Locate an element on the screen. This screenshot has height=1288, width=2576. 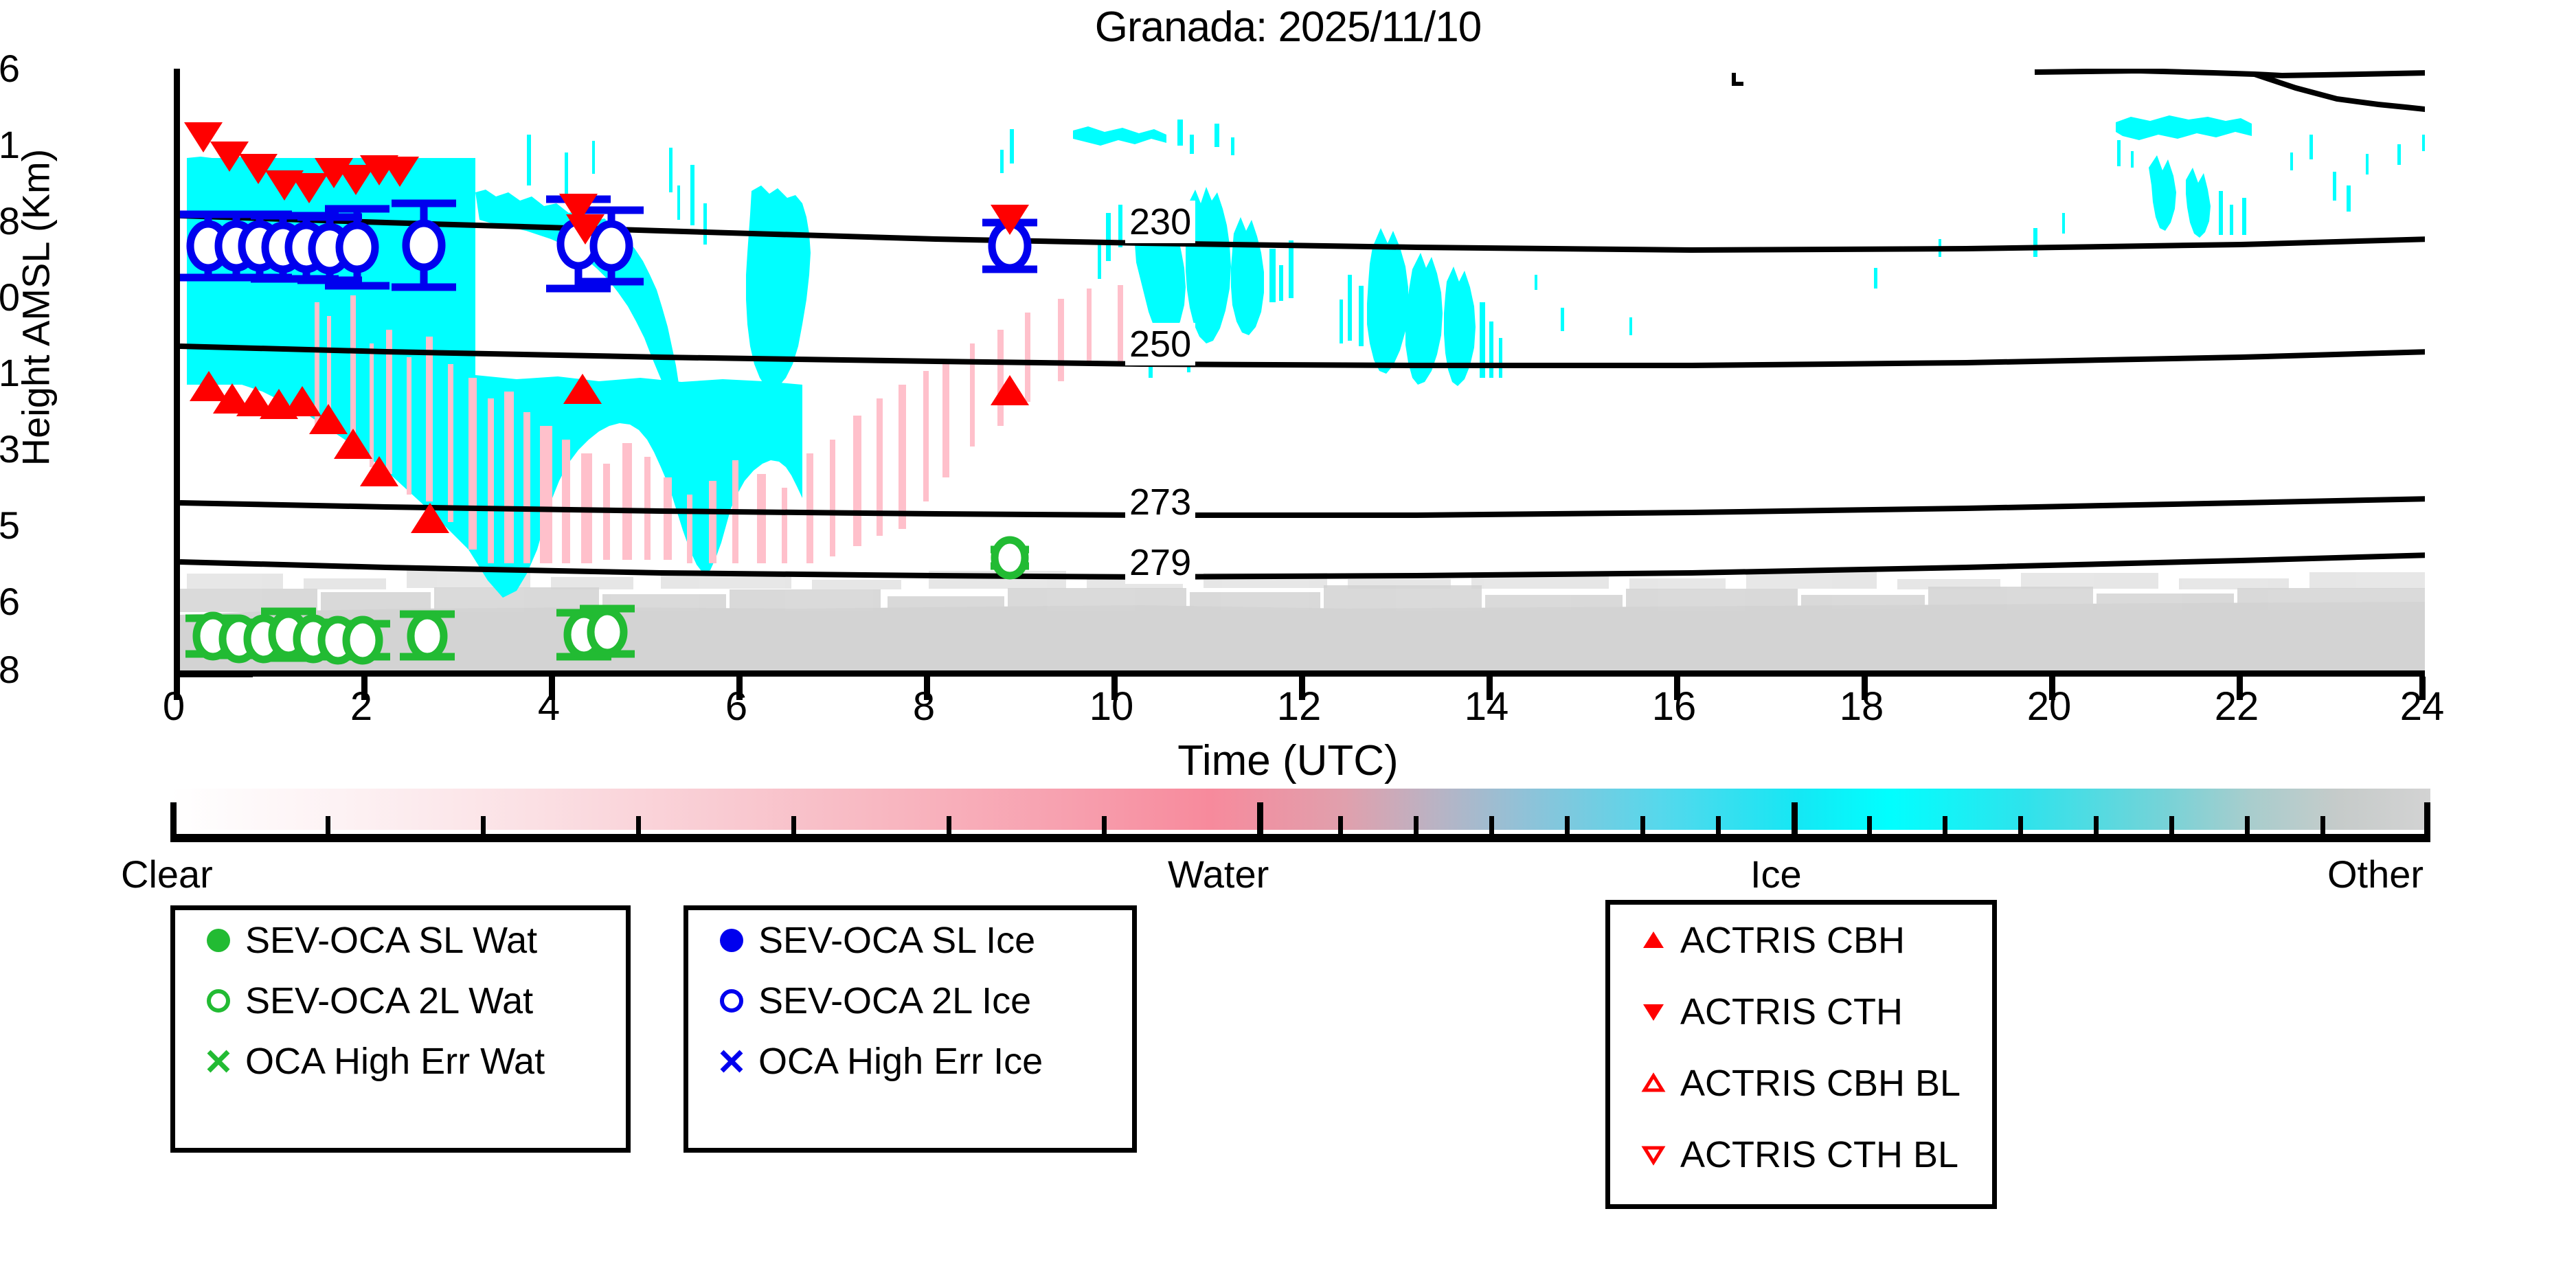
isotherm-line-top-branch-b is located at coordinates (2339, 92).